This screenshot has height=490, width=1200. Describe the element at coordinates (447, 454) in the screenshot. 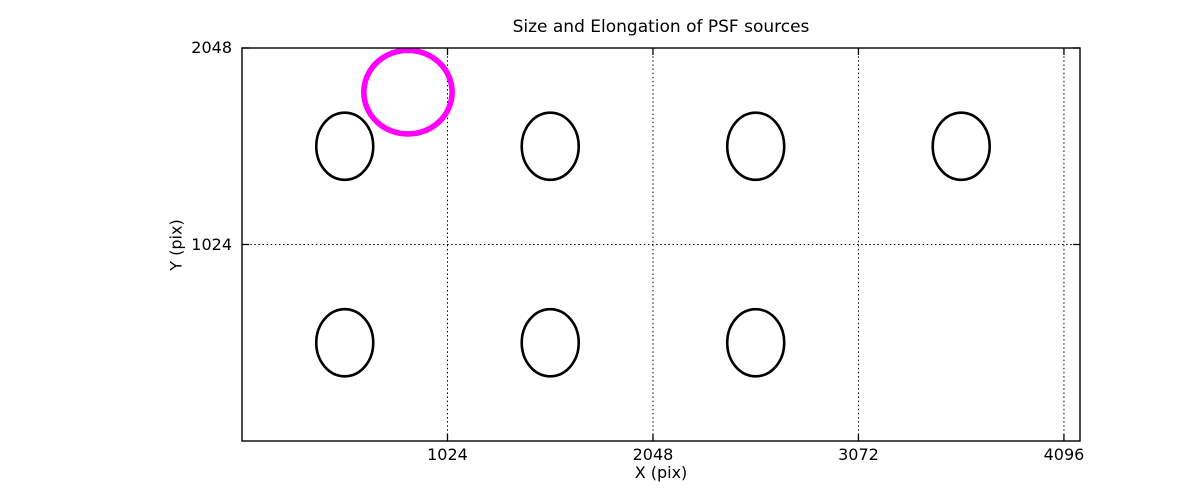

I see `x-tick-label-1024: 1024` at that location.